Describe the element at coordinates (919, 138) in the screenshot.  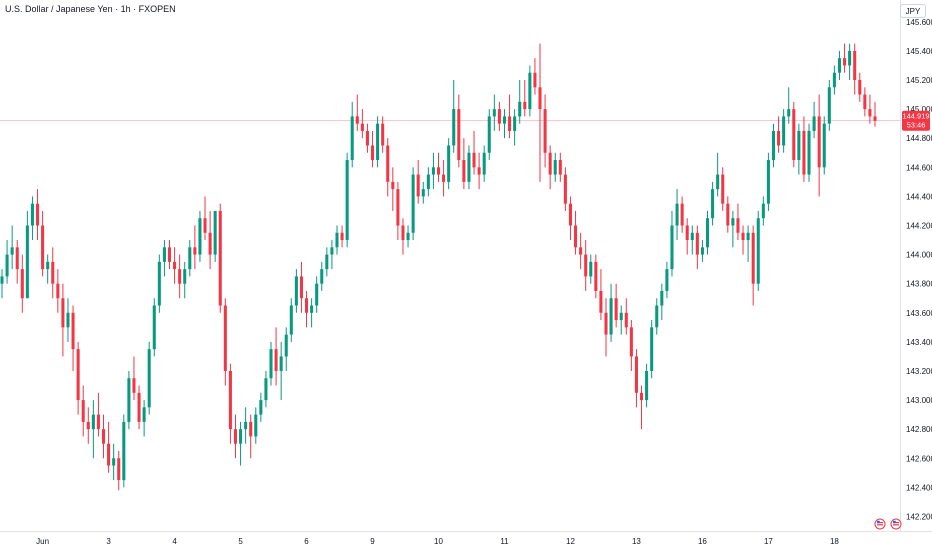
I see `price-tick-label: 144.800` at that location.